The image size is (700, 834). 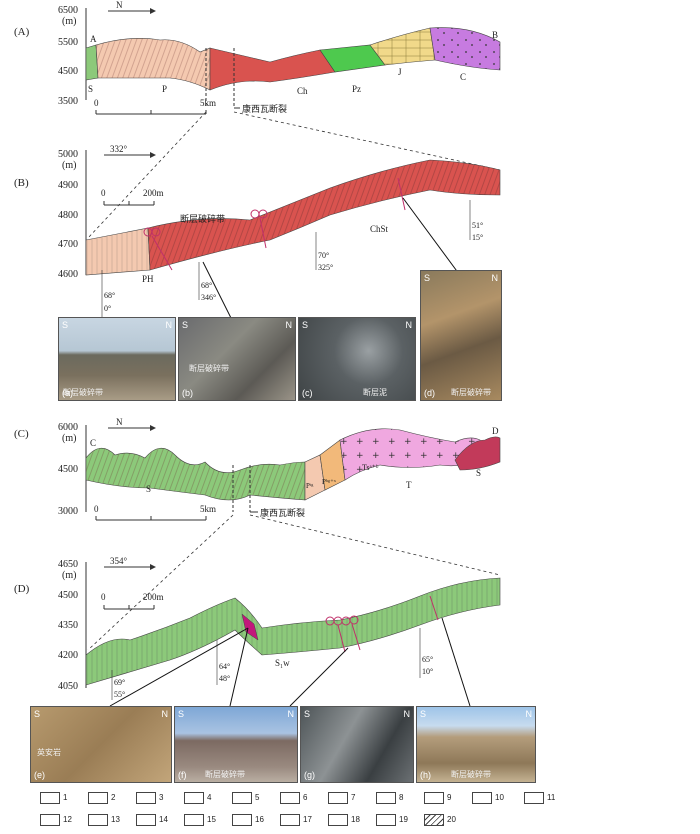 I want to click on photo-d-caption: 断层破碎带, so click(x=471, y=392).